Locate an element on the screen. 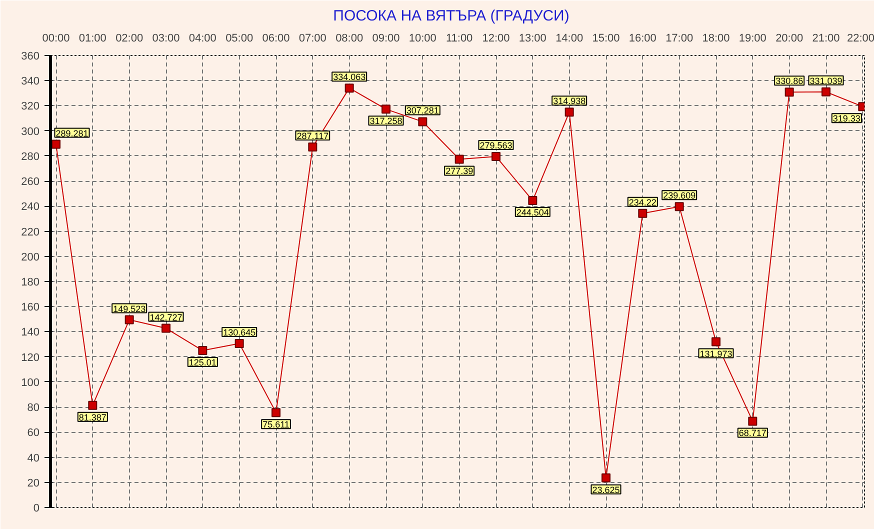 This screenshot has height=529, width=874. data-label: 68.717 is located at coordinates (752, 433).